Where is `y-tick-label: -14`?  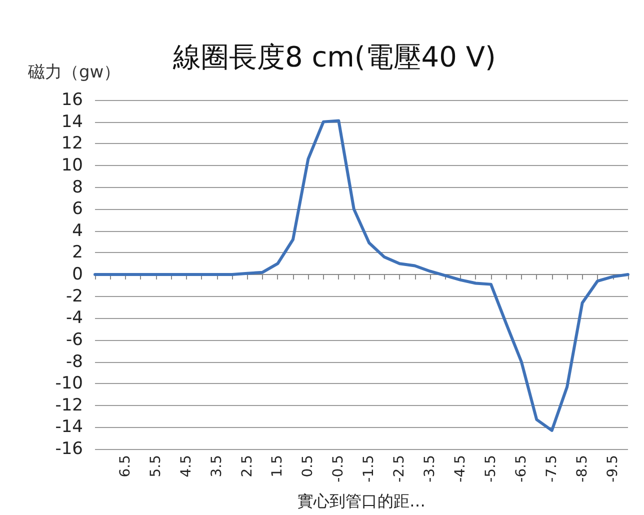
y-tick-label: -14 is located at coordinates (69, 427).